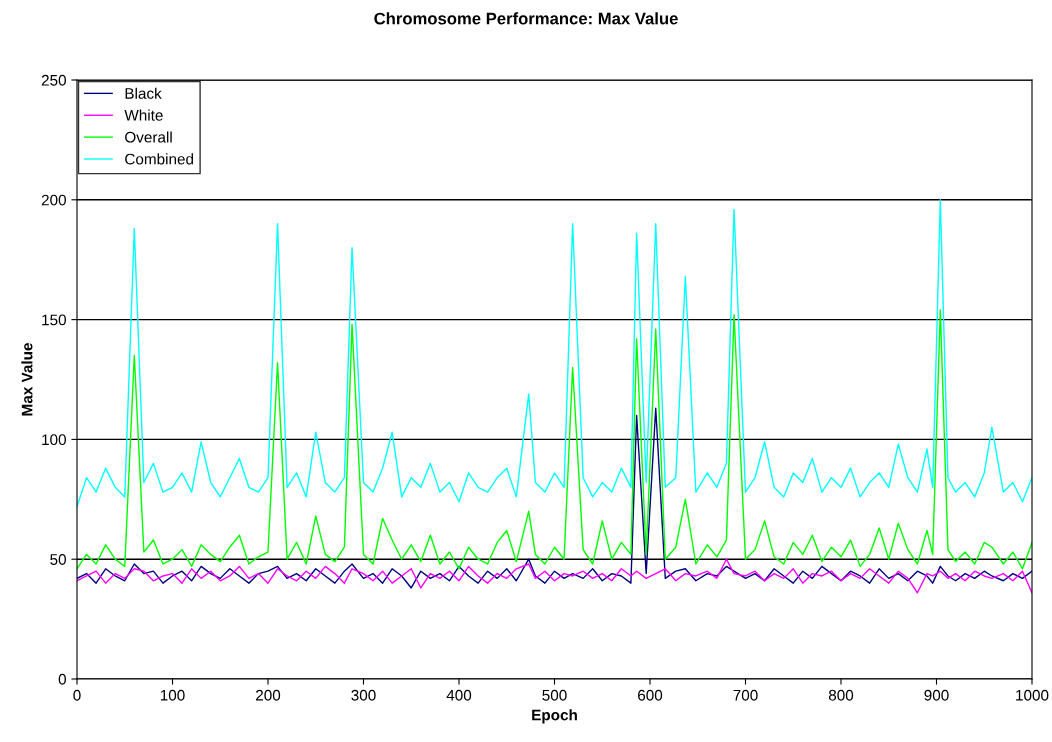 Image resolution: width=1052 pixels, height=742 pixels. I want to click on legend-label: Black, so click(143, 93).